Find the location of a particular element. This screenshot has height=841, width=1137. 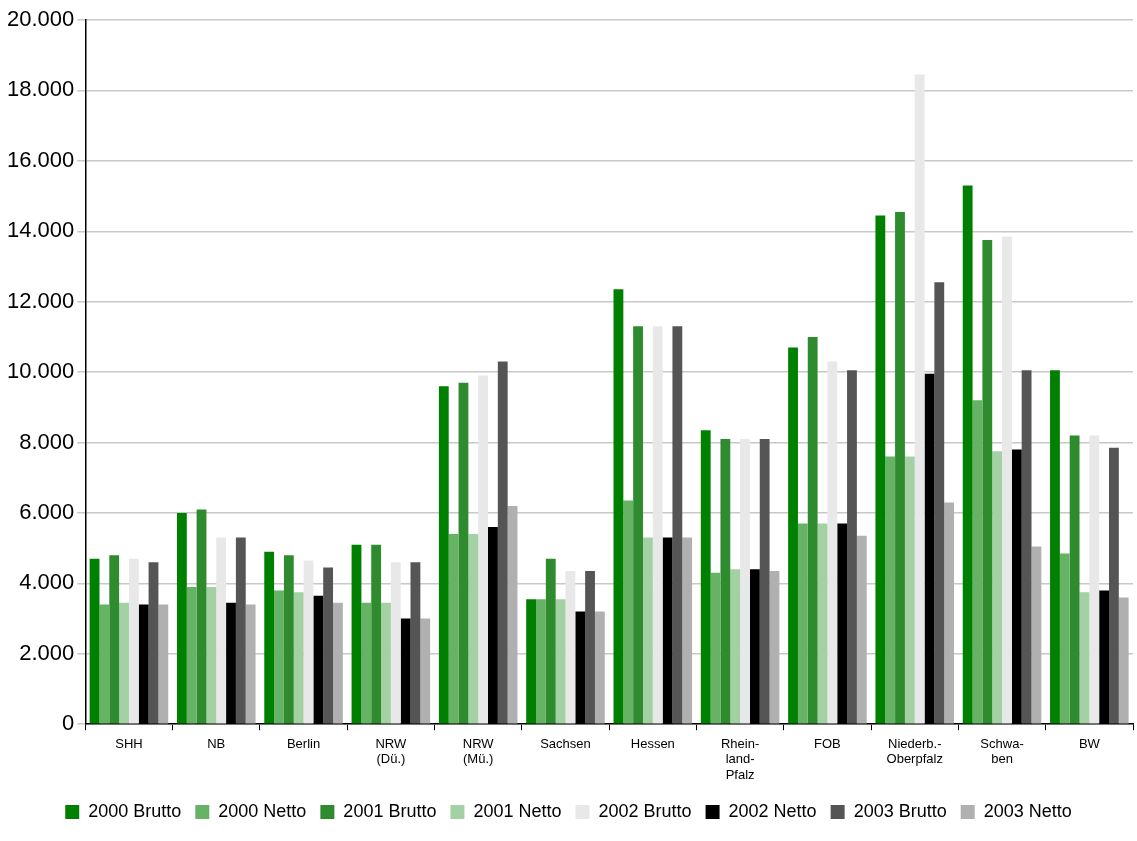

legend-label: 2002 Netto is located at coordinates (772, 810).